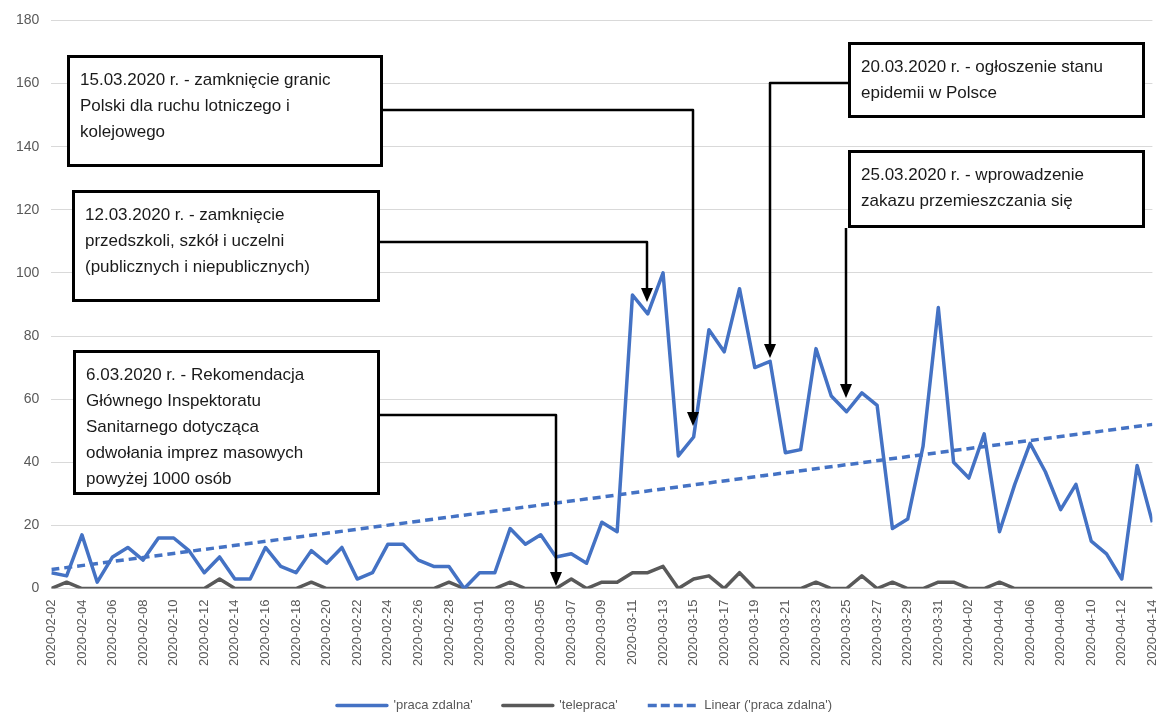 This screenshot has height=726, width=1171. Describe the element at coordinates (846, 632) in the screenshot. I see `x-tick-label: 2020-03-25` at that location.